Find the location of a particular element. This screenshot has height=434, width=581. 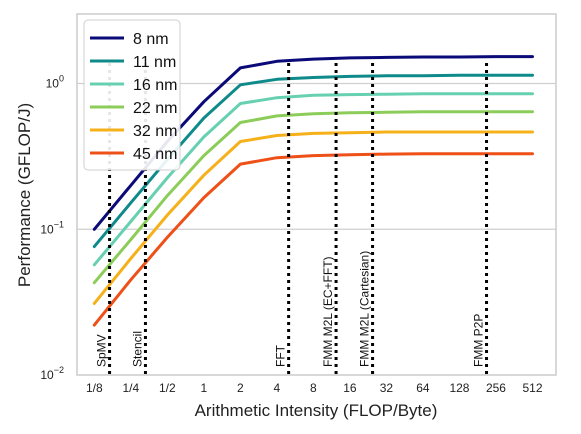

legend-box is located at coordinates (132, 95).